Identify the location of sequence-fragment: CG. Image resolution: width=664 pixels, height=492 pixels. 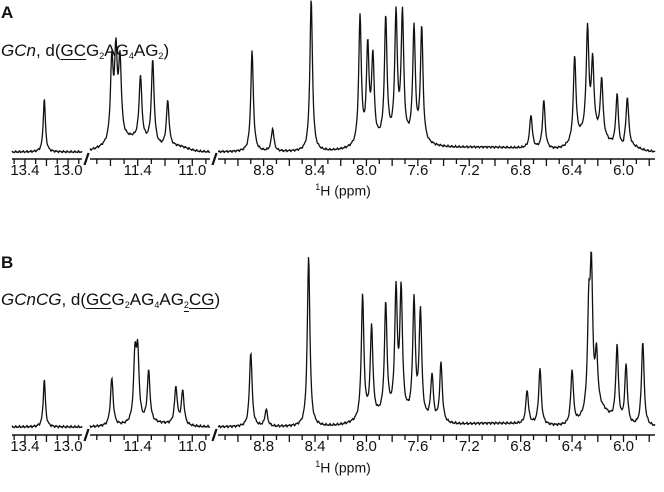
(201, 299).